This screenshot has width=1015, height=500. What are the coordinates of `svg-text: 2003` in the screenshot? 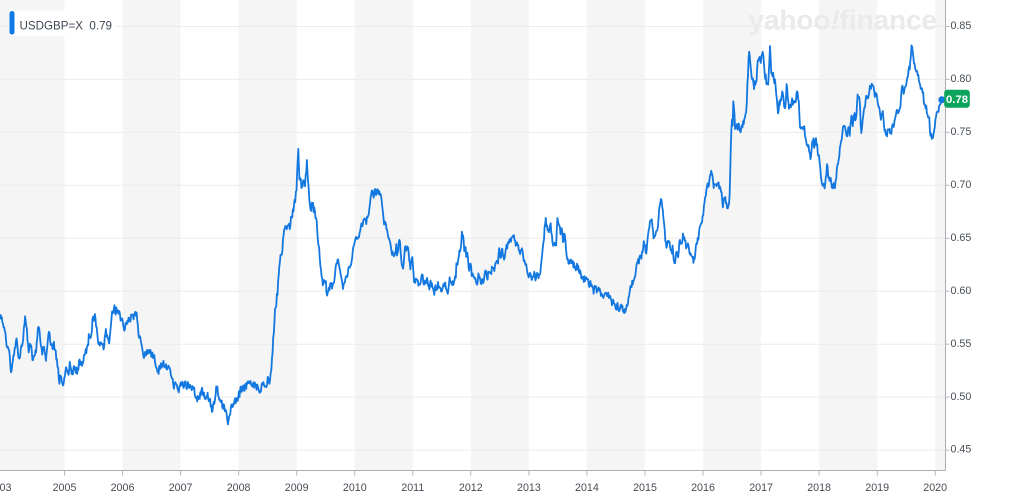 It's located at (5, 488).